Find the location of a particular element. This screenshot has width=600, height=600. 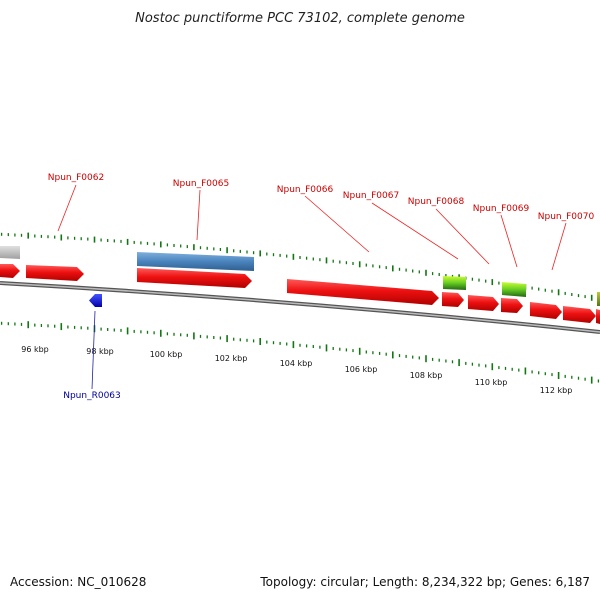

accession-text: Accession: NC_010628 is located at coordinates (78, 582).